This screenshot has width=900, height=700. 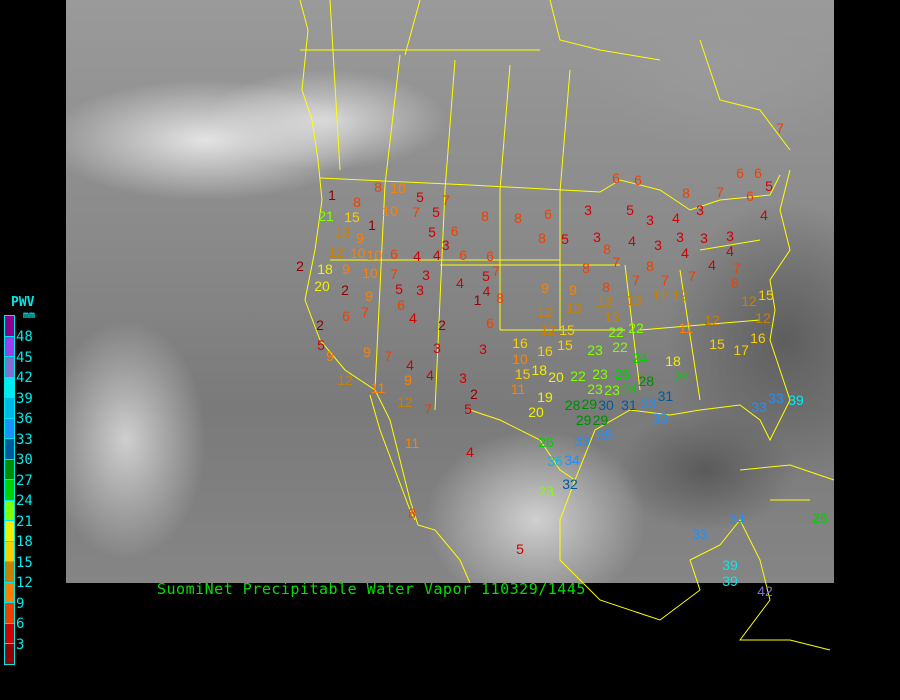 What do you see at coordinates (787, 482) in the screenshot?
I see `caribbean-outline` at bounding box center [787, 482].